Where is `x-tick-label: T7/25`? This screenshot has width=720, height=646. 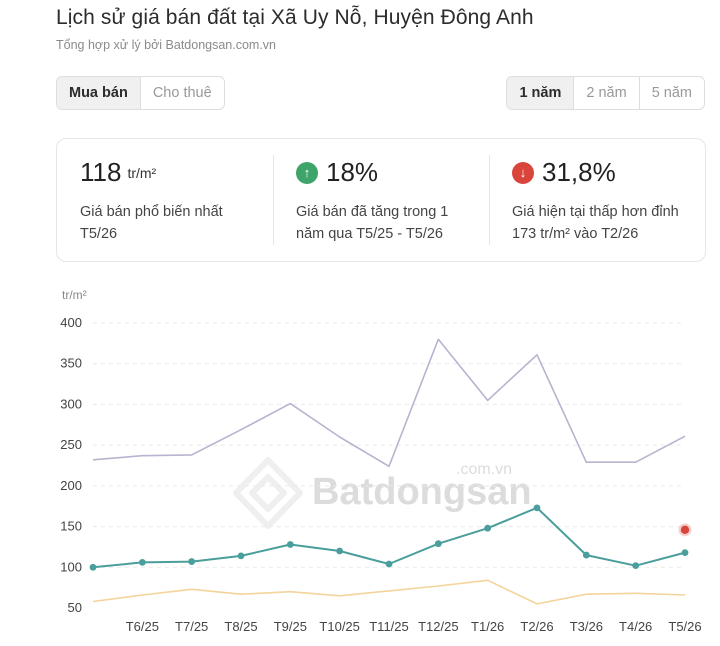 x-tick-label: T7/25 is located at coordinates (191, 626).